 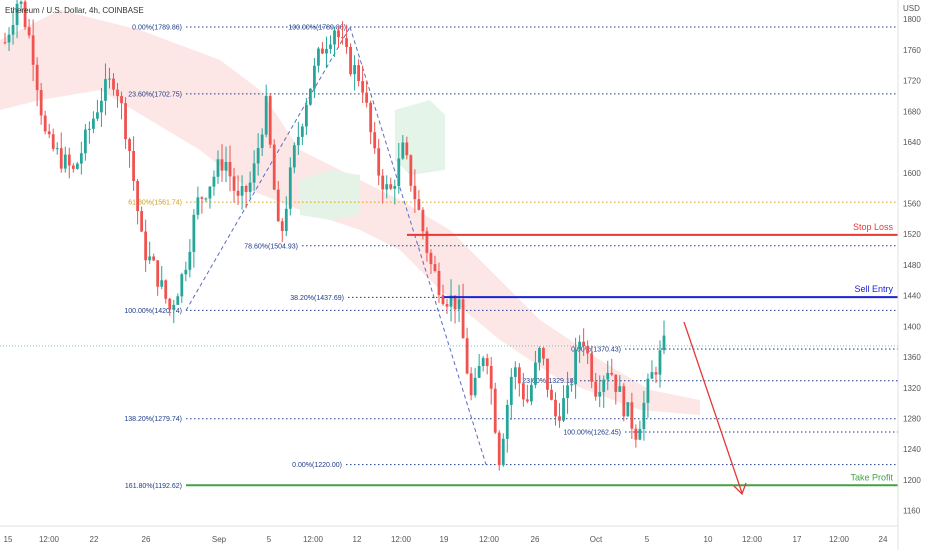 I want to click on y-tick-label: 1360, so click(x=912, y=357).